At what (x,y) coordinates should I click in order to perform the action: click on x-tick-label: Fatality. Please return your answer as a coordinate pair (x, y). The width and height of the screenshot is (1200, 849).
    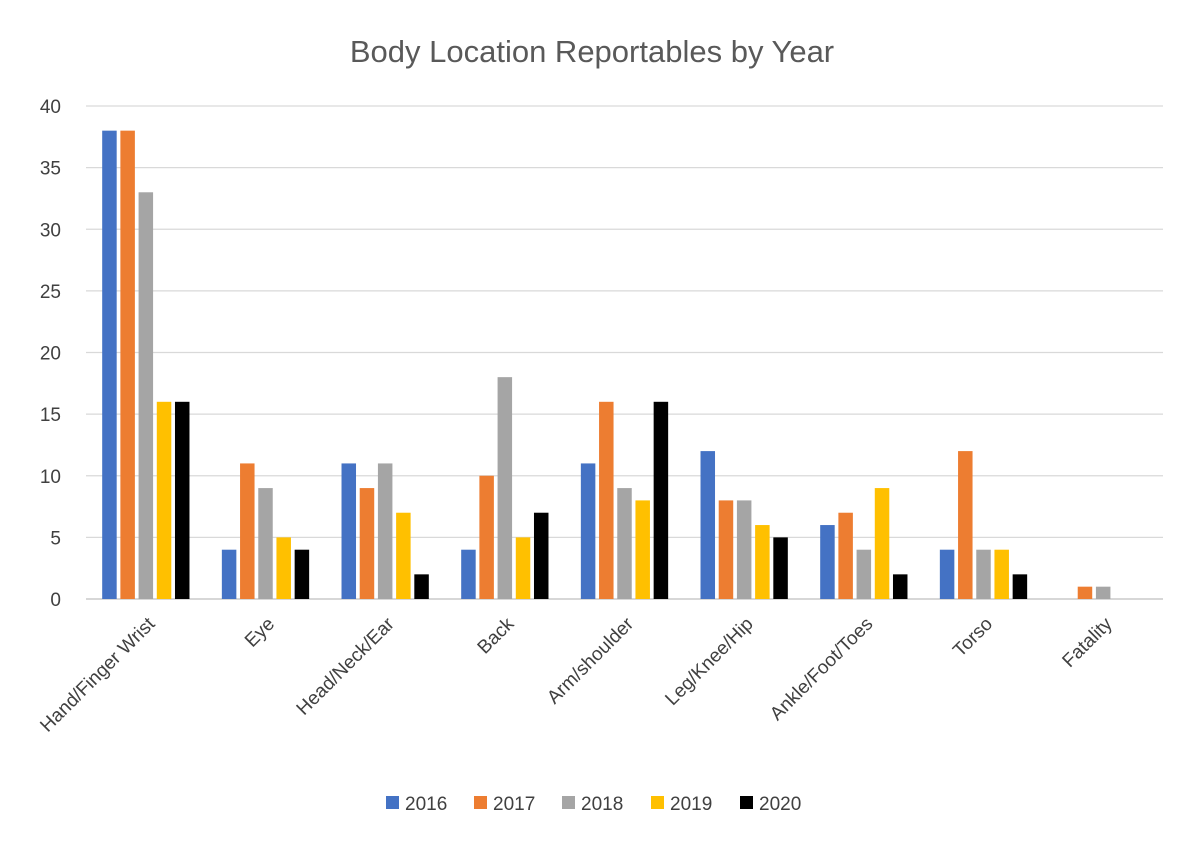
    Looking at the image, I should click on (1088, 642).